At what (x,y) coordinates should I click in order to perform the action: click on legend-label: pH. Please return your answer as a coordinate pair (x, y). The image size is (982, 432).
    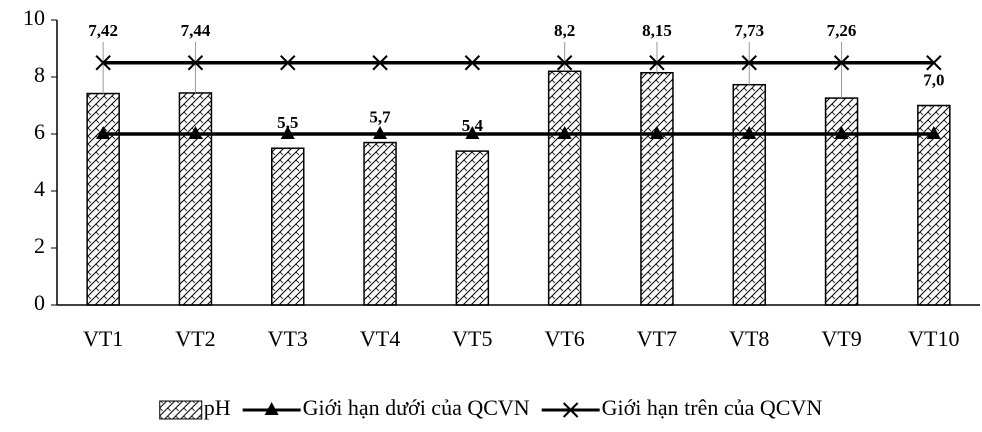
    Looking at the image, I should click on (217, 407).